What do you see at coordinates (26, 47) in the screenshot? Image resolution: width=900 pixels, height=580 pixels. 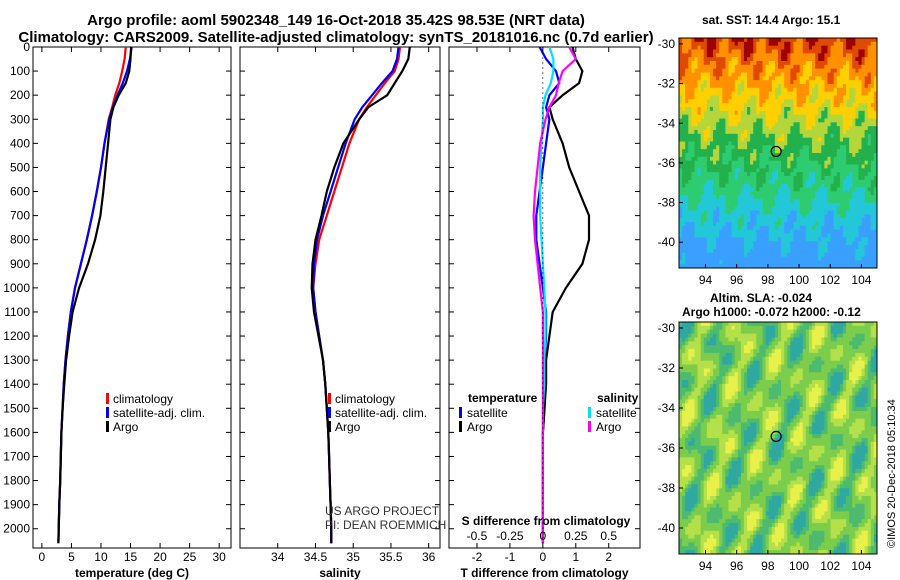 I see `depth-tick-label: 0` at bounding box center [26, 47].